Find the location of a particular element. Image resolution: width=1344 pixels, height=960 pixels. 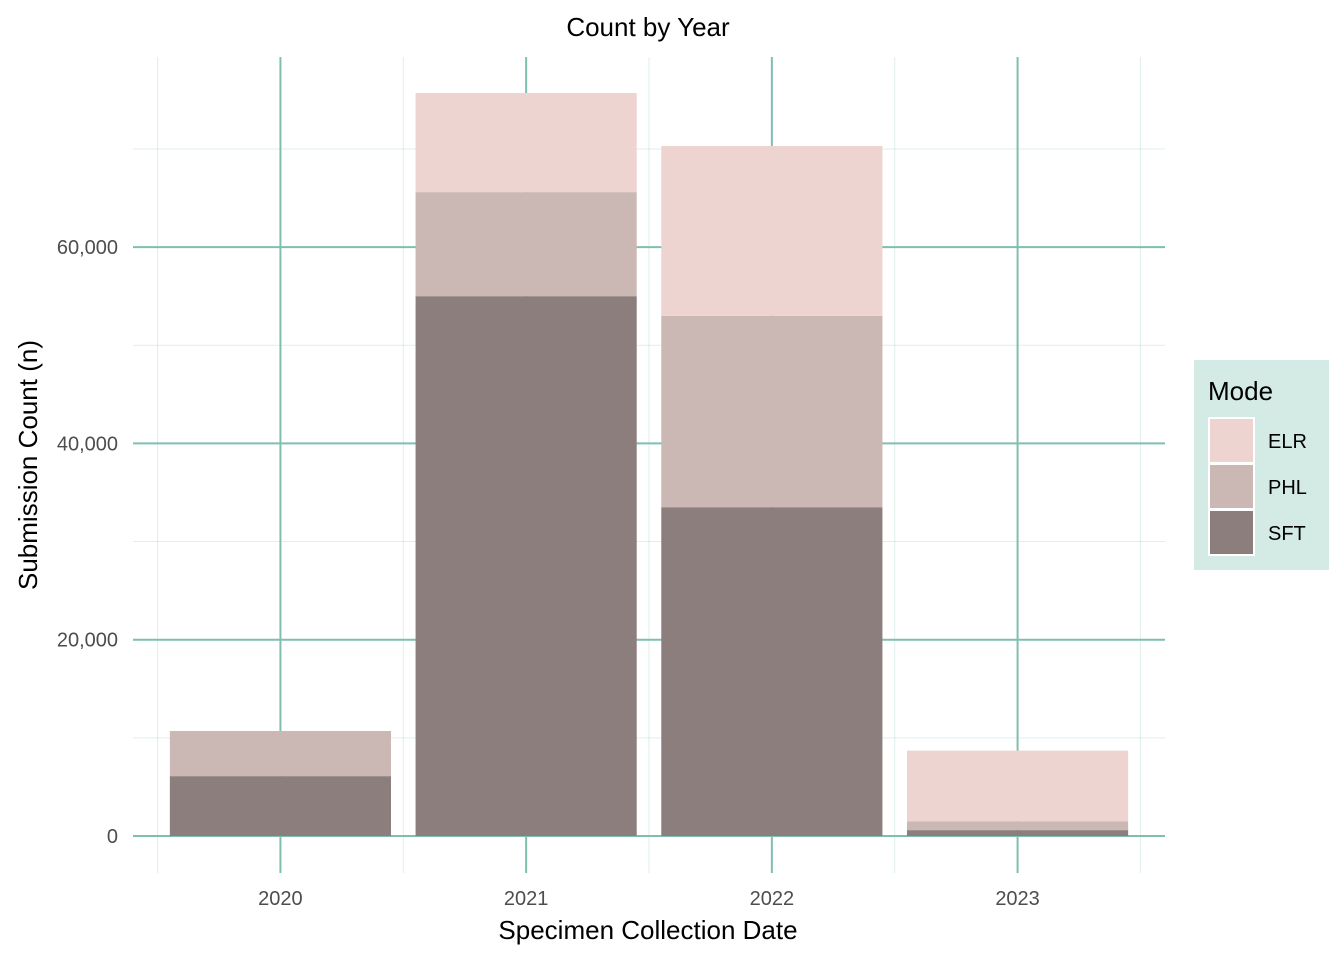

bar-elr-2022 is located at coordinates (772, 231).